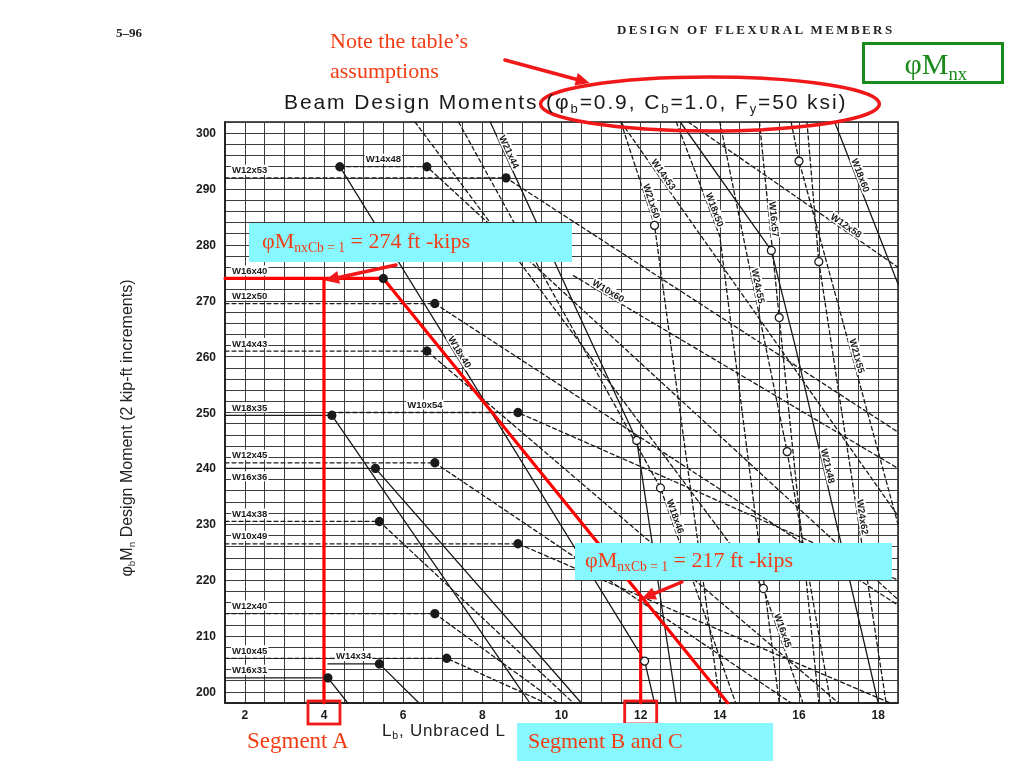  Describe the element at coordinates (645, 742) in the screenshot. I see `callout-box: Segment B and C` at that location.